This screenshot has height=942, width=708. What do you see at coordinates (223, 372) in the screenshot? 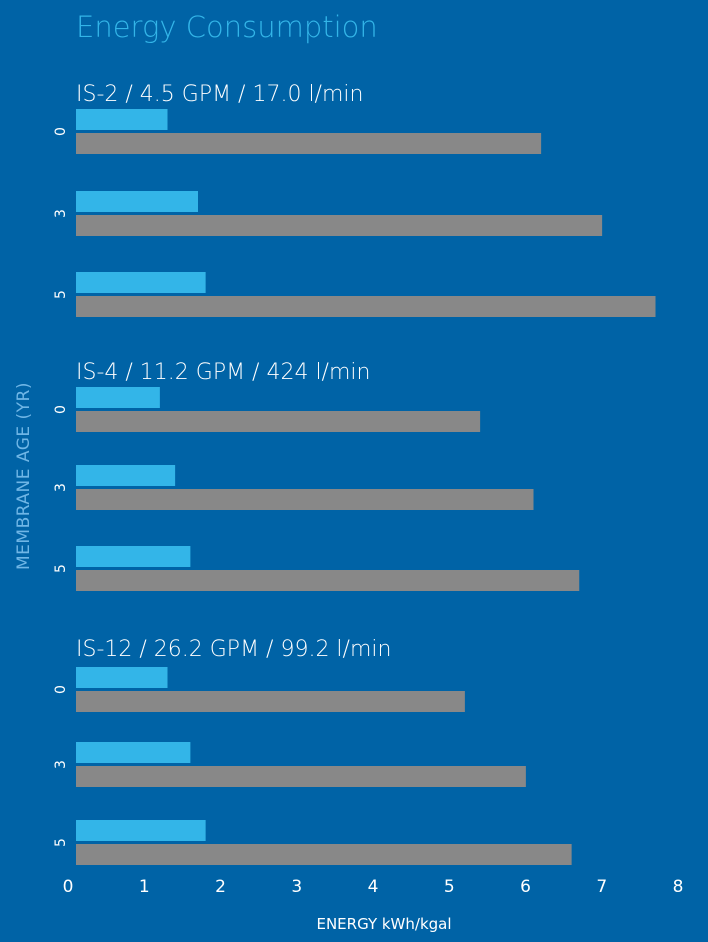
I see `group-title: IS-4 / 11.2 GPM / 424 l/min` at bounding box center [223, 372].